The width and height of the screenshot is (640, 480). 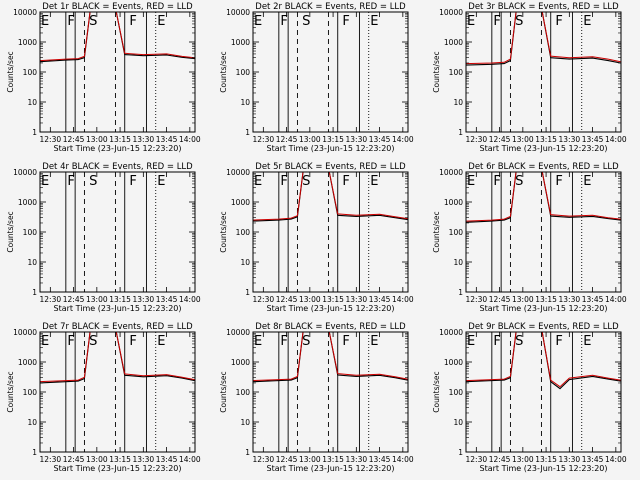 I want to click on y-tick-label: 1000, so click(x=27, y=42).